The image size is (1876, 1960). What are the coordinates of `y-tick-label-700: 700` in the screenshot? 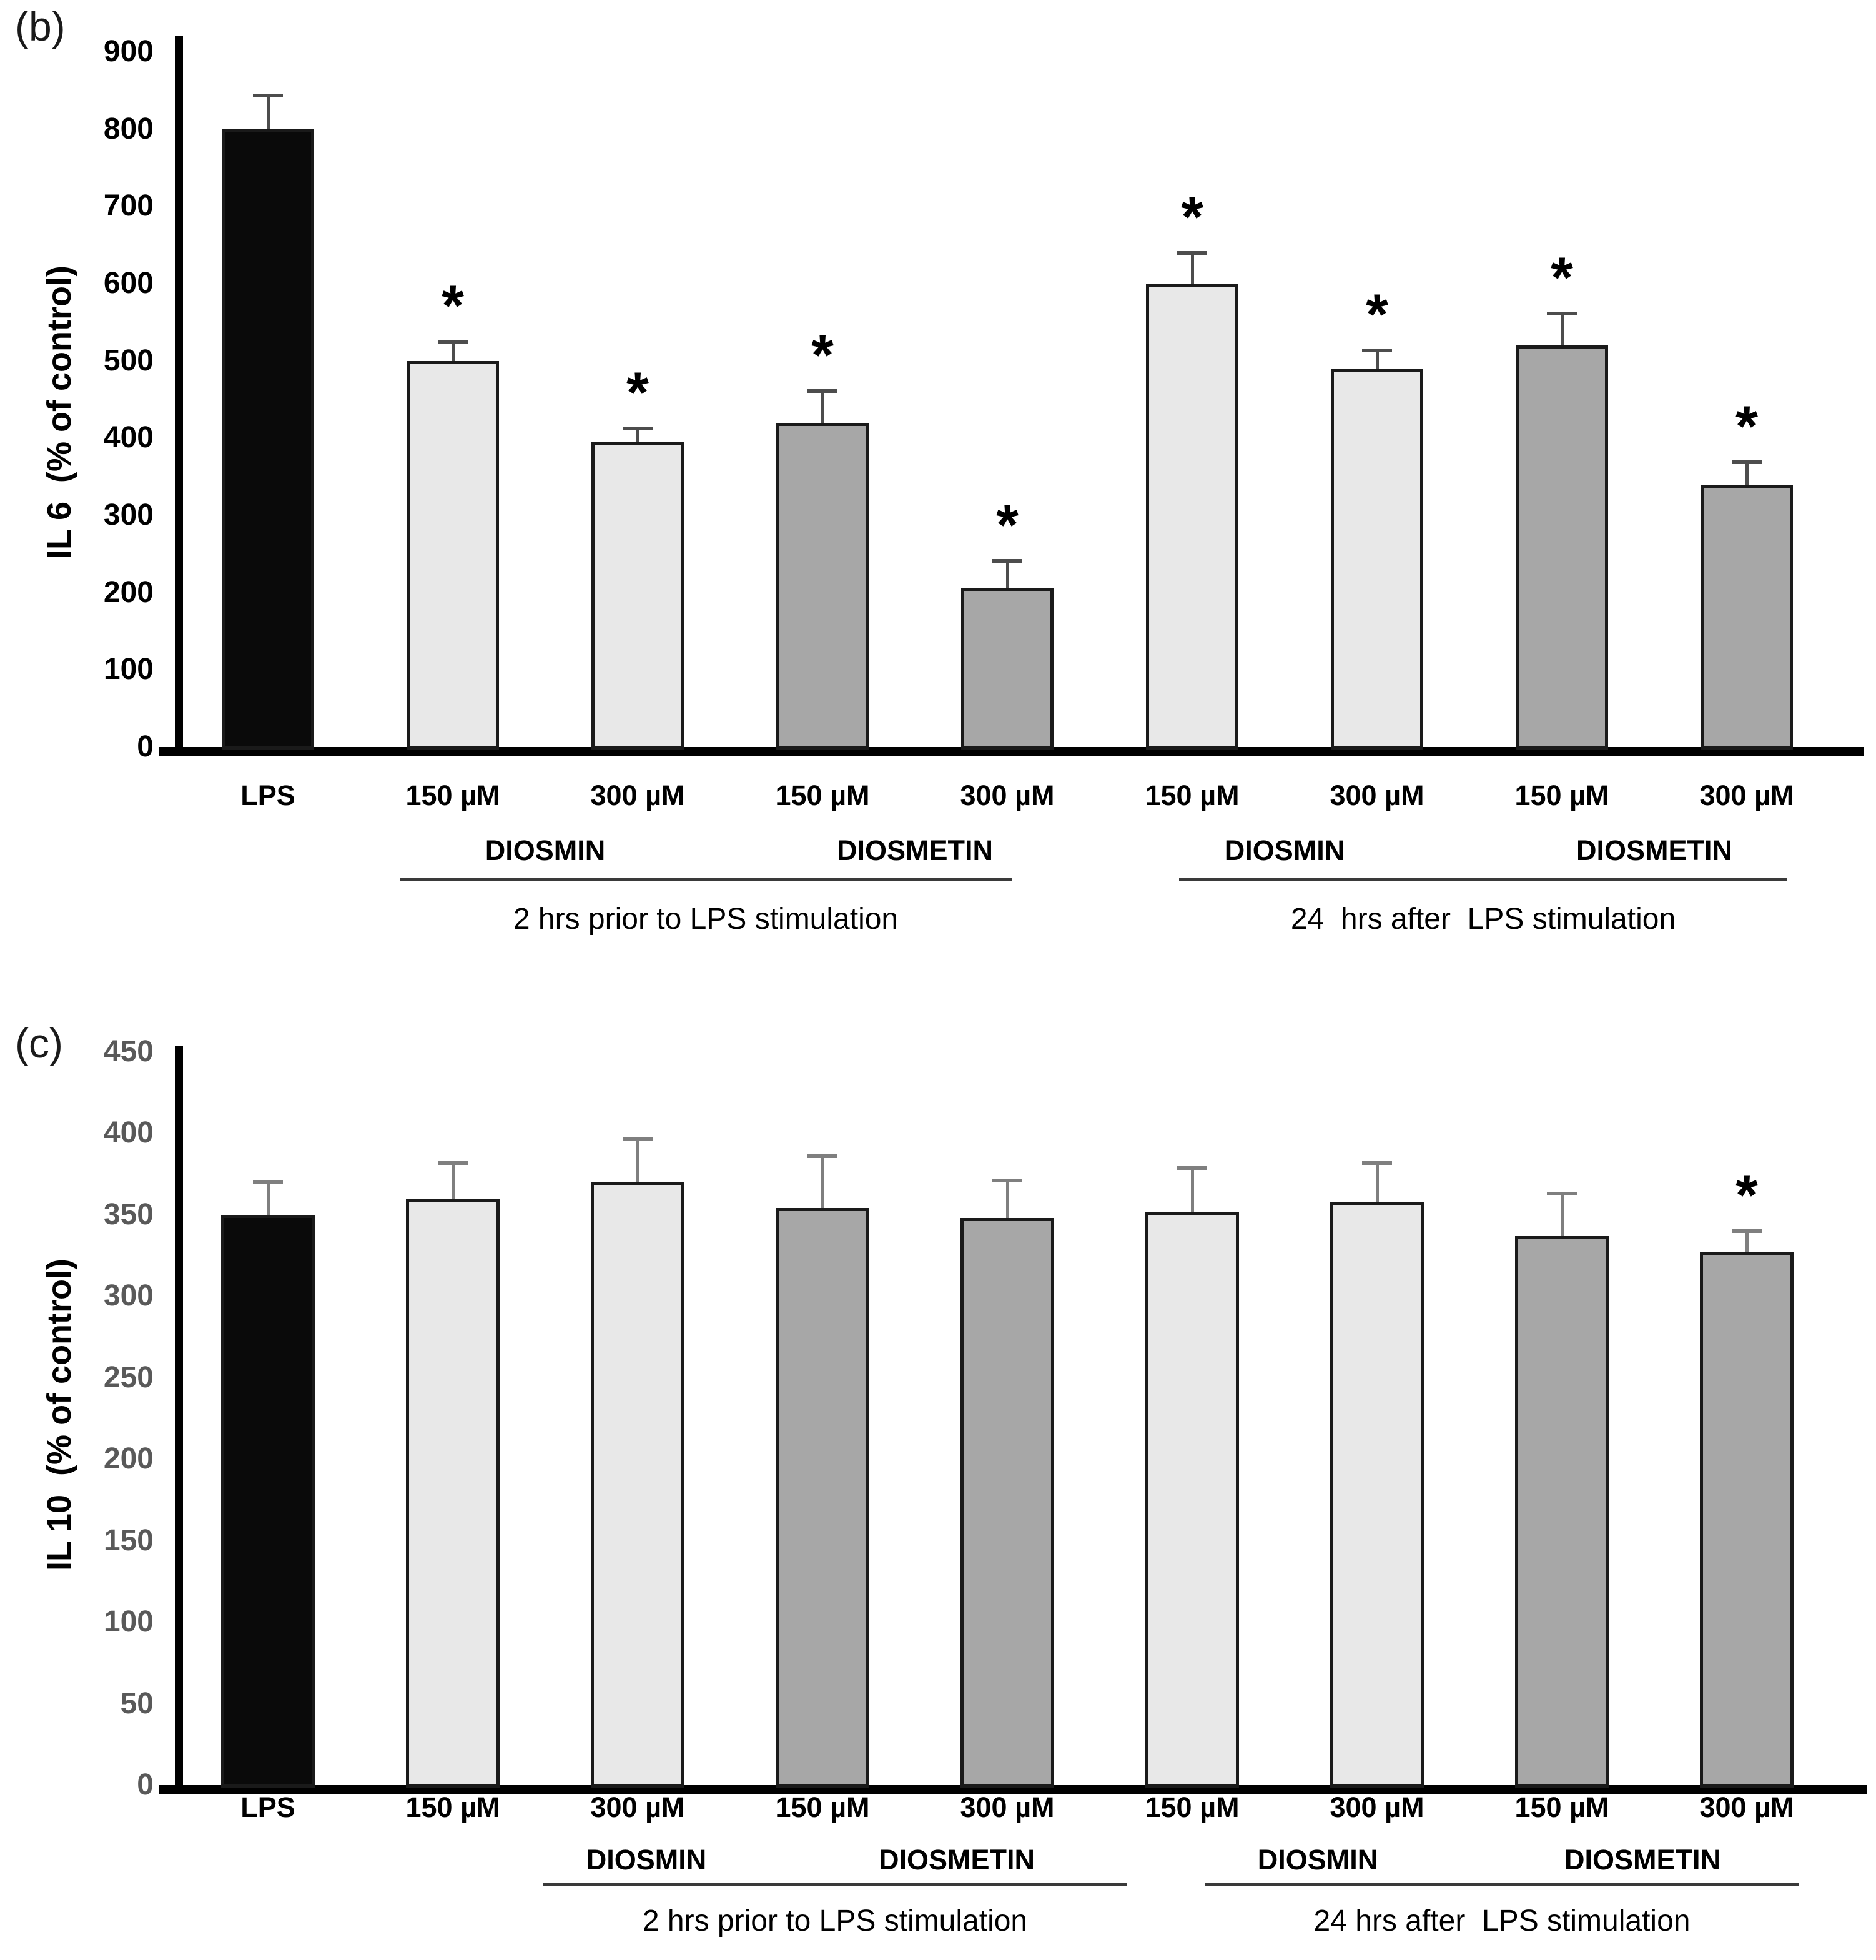 It's located at (128, 206).